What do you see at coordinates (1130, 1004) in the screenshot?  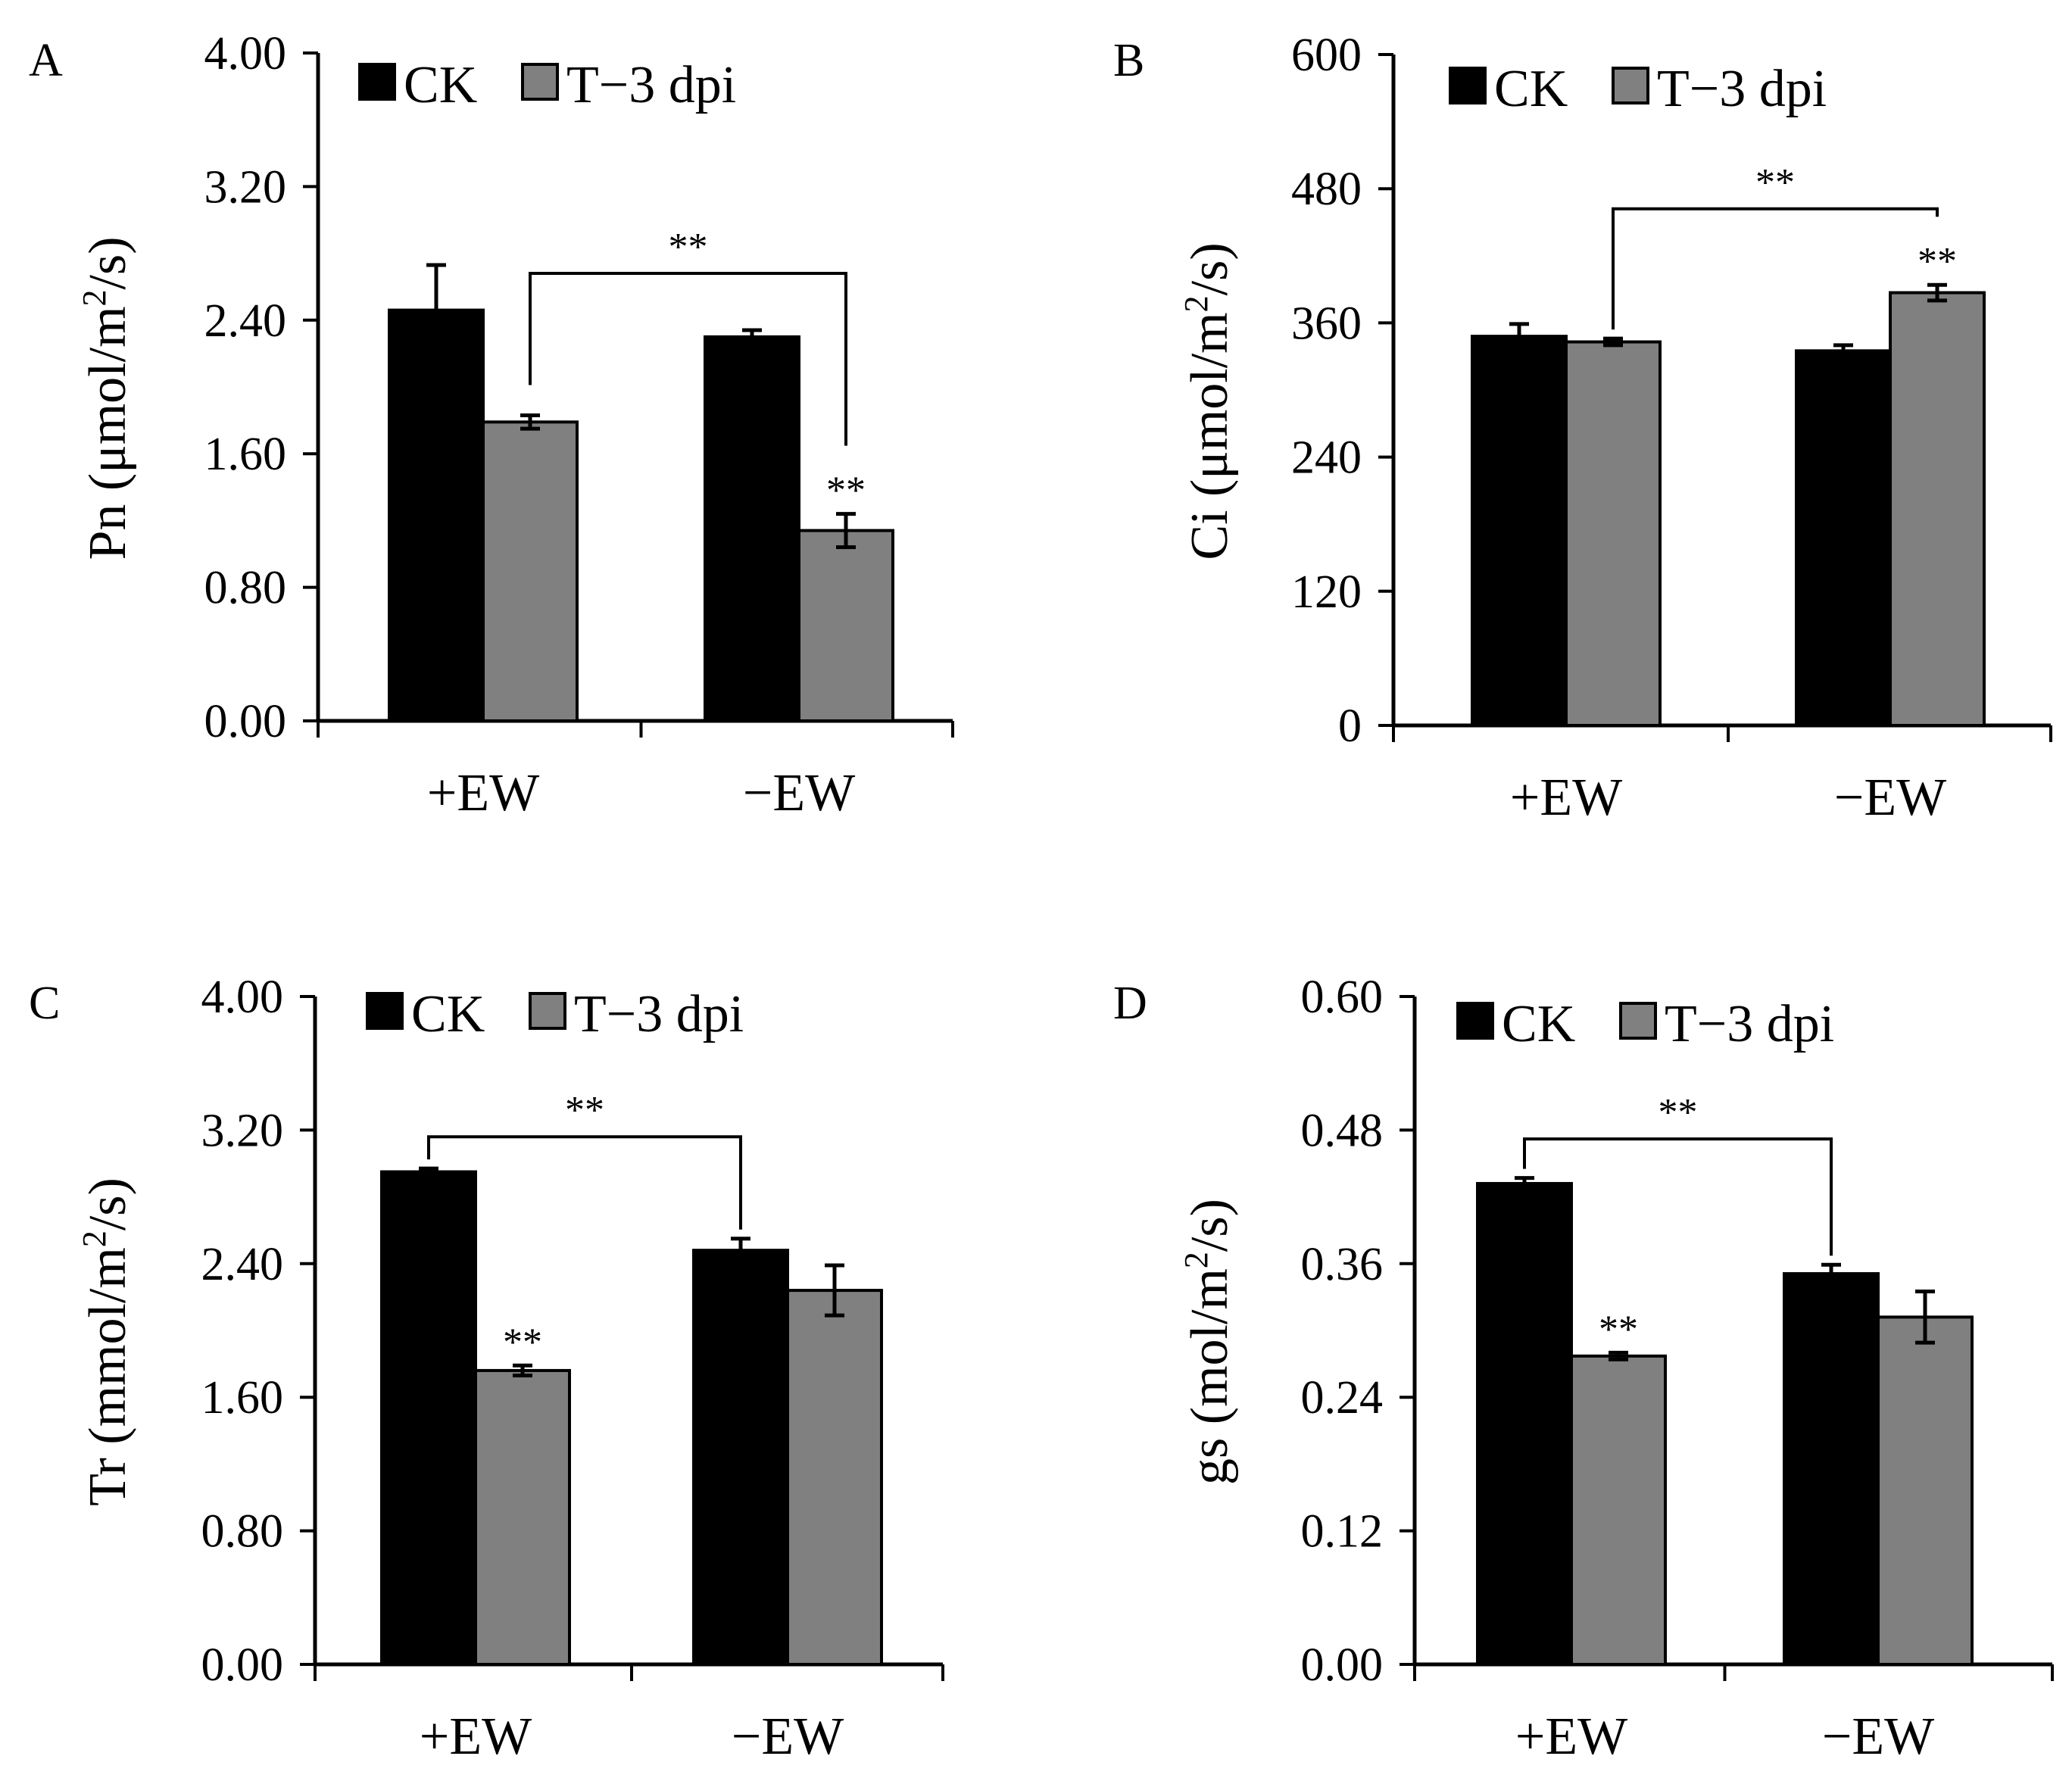 I see `panel-letter: D` at bounding box center [1130, 1004].